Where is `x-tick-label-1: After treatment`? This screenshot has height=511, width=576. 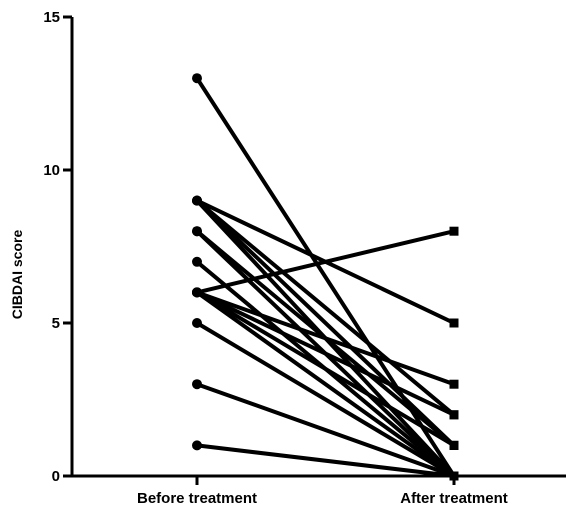
x-tick-label-1: After treatment is located at coordinates (454, 498).